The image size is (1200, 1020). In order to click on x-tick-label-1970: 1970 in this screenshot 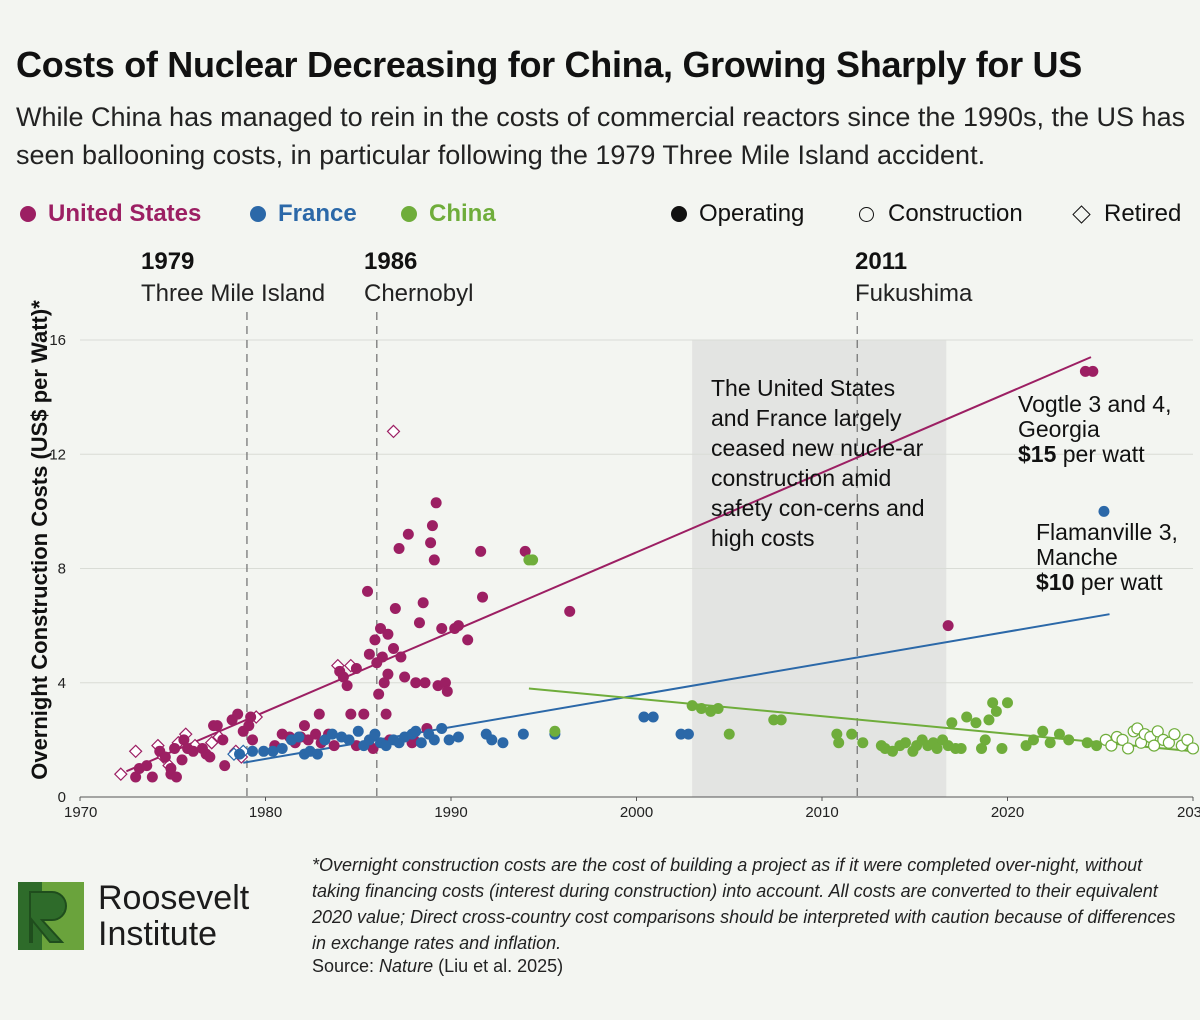, I will do `click(80, 812)`.